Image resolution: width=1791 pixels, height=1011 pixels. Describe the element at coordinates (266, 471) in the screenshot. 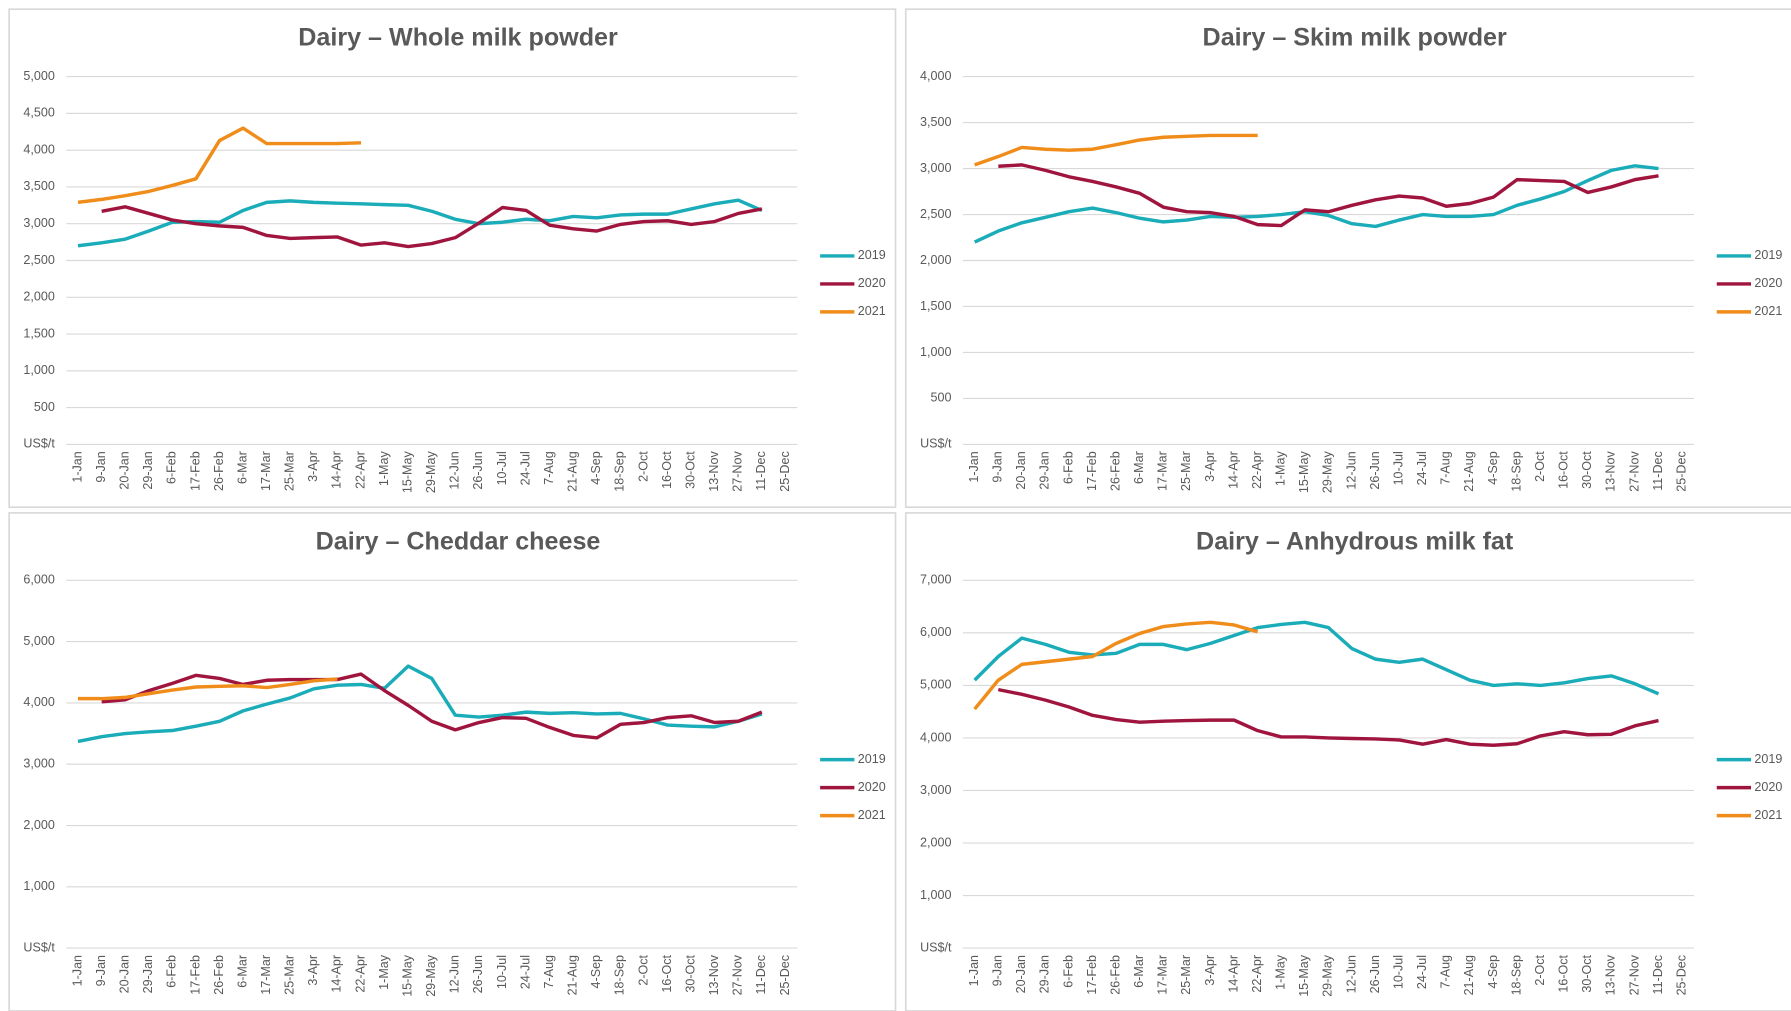

I see `x-tick-label: 17-Mar` at that location.